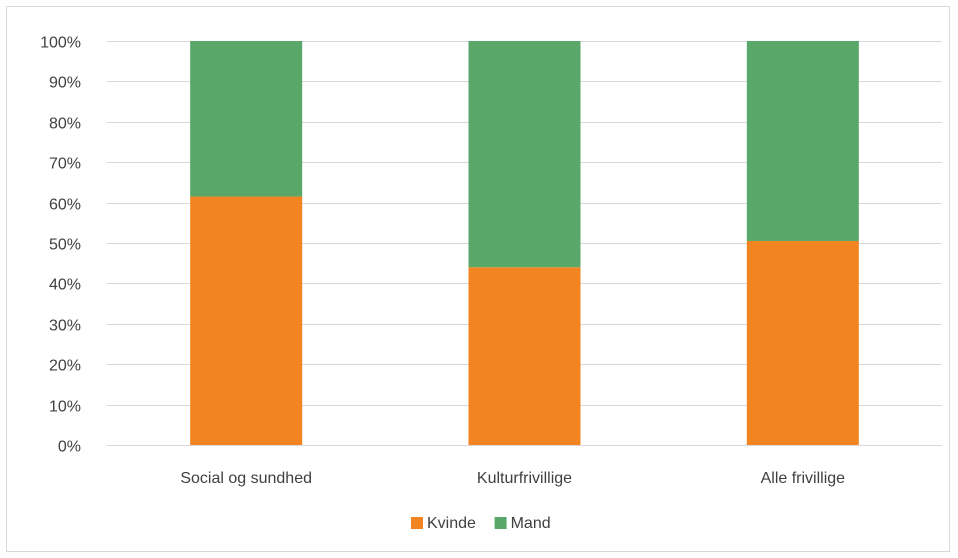 Image resolution: width=958 pixels, height=558 pixels. Describe the element at coordinates (500, 523) in the screenshot. I see `legend-swatch-mand` at that location.